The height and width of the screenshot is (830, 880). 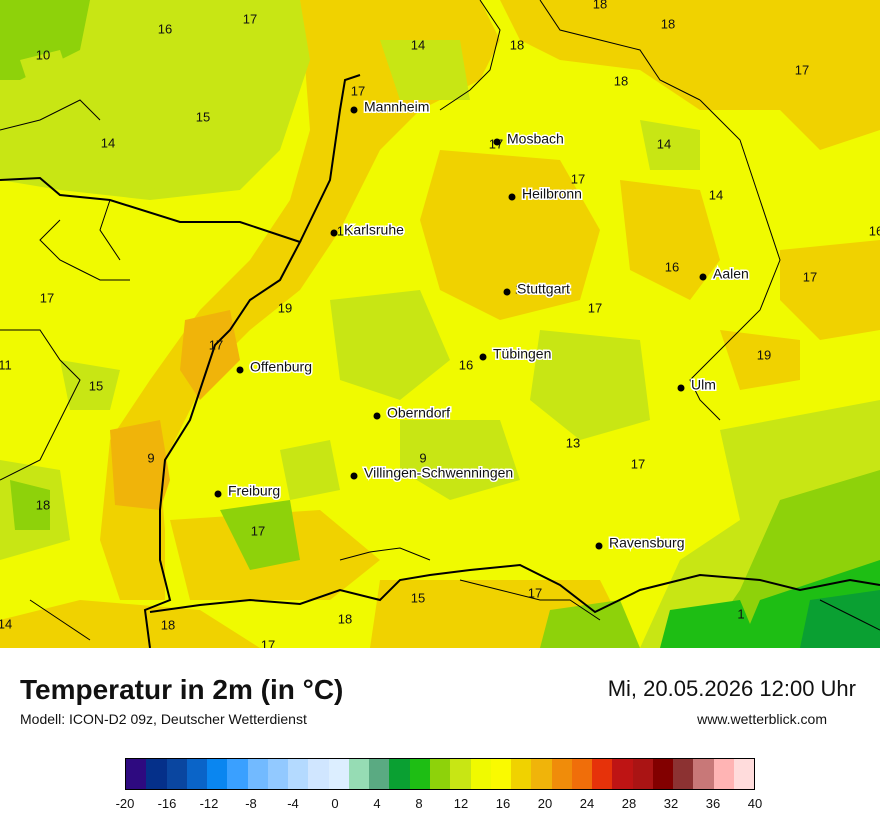 I want to click on legend-tick-label: 40, so click(x=755, y=803).